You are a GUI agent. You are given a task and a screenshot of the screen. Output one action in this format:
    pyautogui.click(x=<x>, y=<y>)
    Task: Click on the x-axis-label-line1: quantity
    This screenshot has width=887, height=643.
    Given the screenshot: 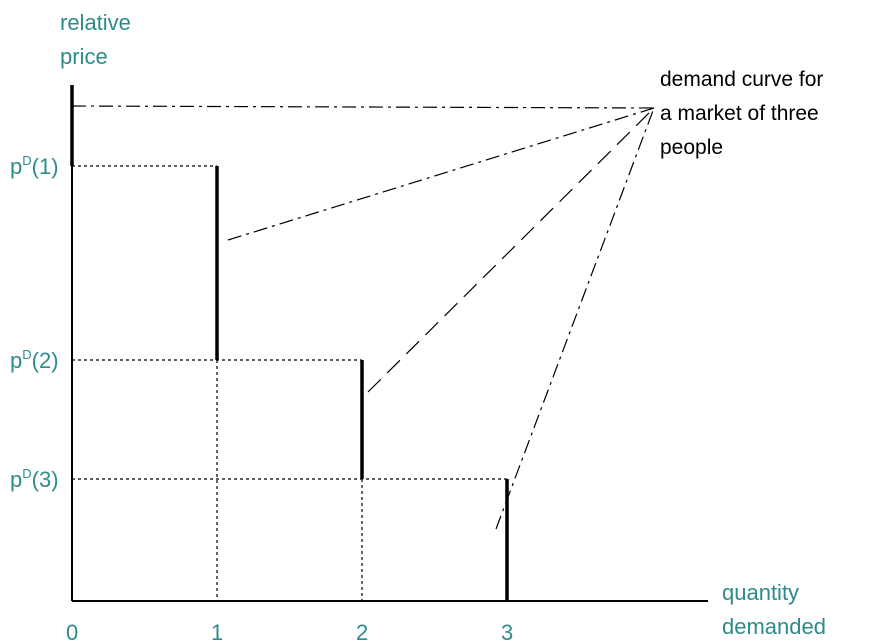 What is the action you would take?
    pyautogui.click(x=760, y=592)
    